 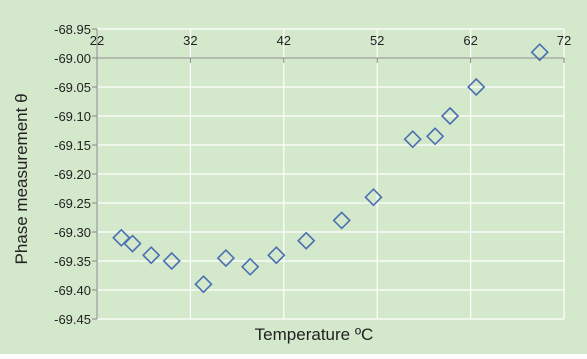 What do you see at coordinates (470, 40) in the screenshot?
I see `x-tick-label: 62` at bounding box center [470, 40].